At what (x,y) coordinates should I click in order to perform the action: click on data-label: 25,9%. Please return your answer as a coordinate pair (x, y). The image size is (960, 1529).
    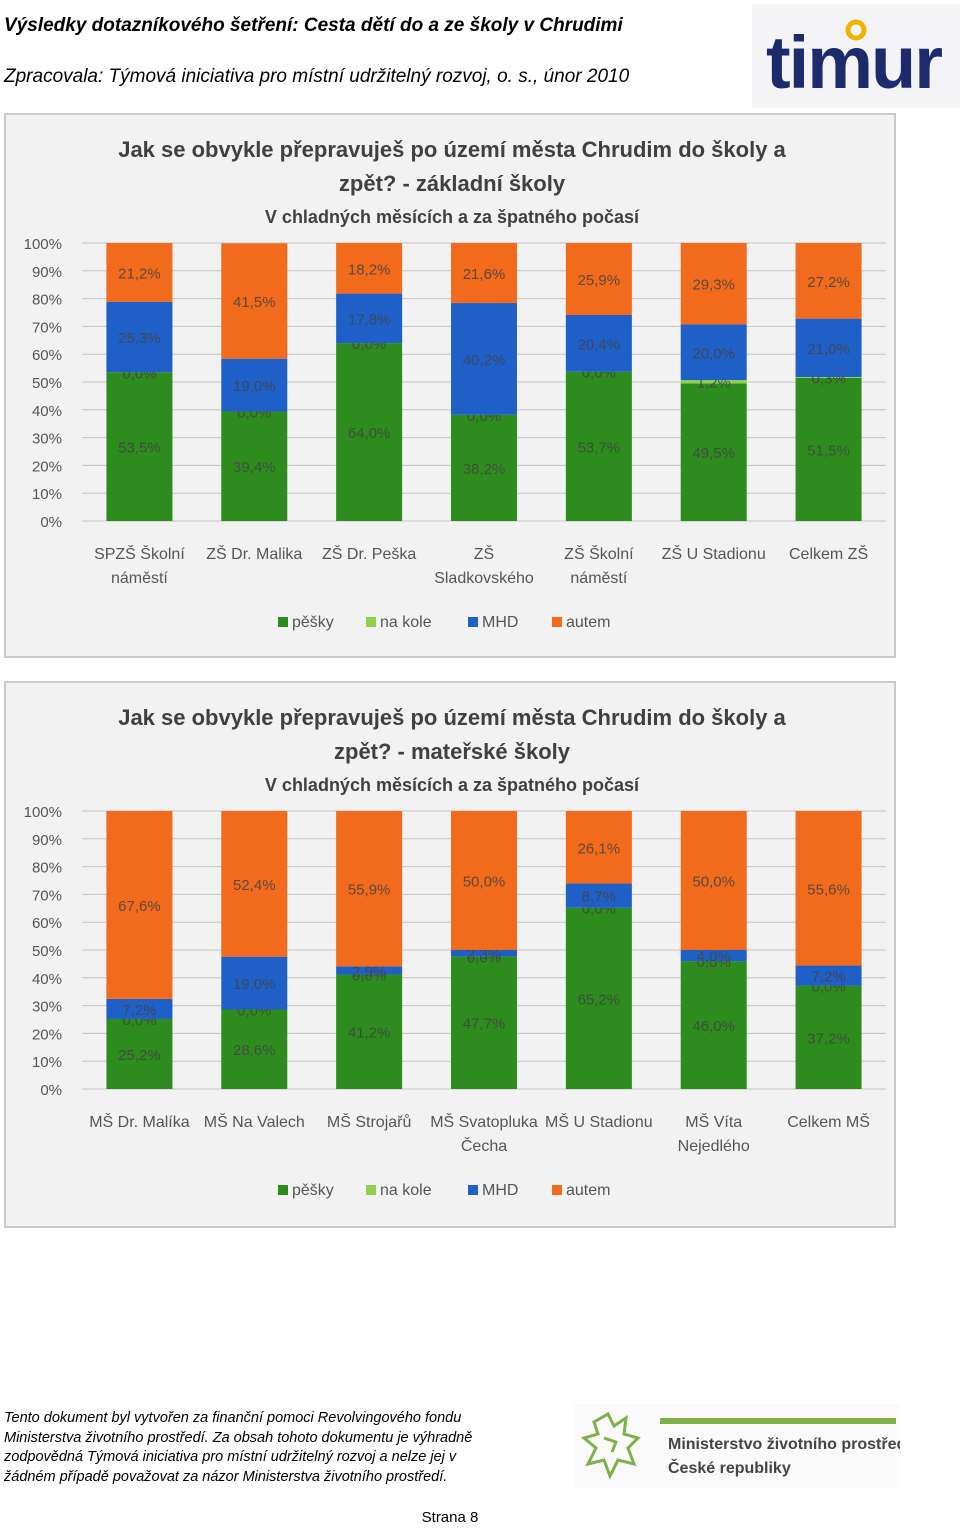
    Looking at the image, I should click on (599, 280).